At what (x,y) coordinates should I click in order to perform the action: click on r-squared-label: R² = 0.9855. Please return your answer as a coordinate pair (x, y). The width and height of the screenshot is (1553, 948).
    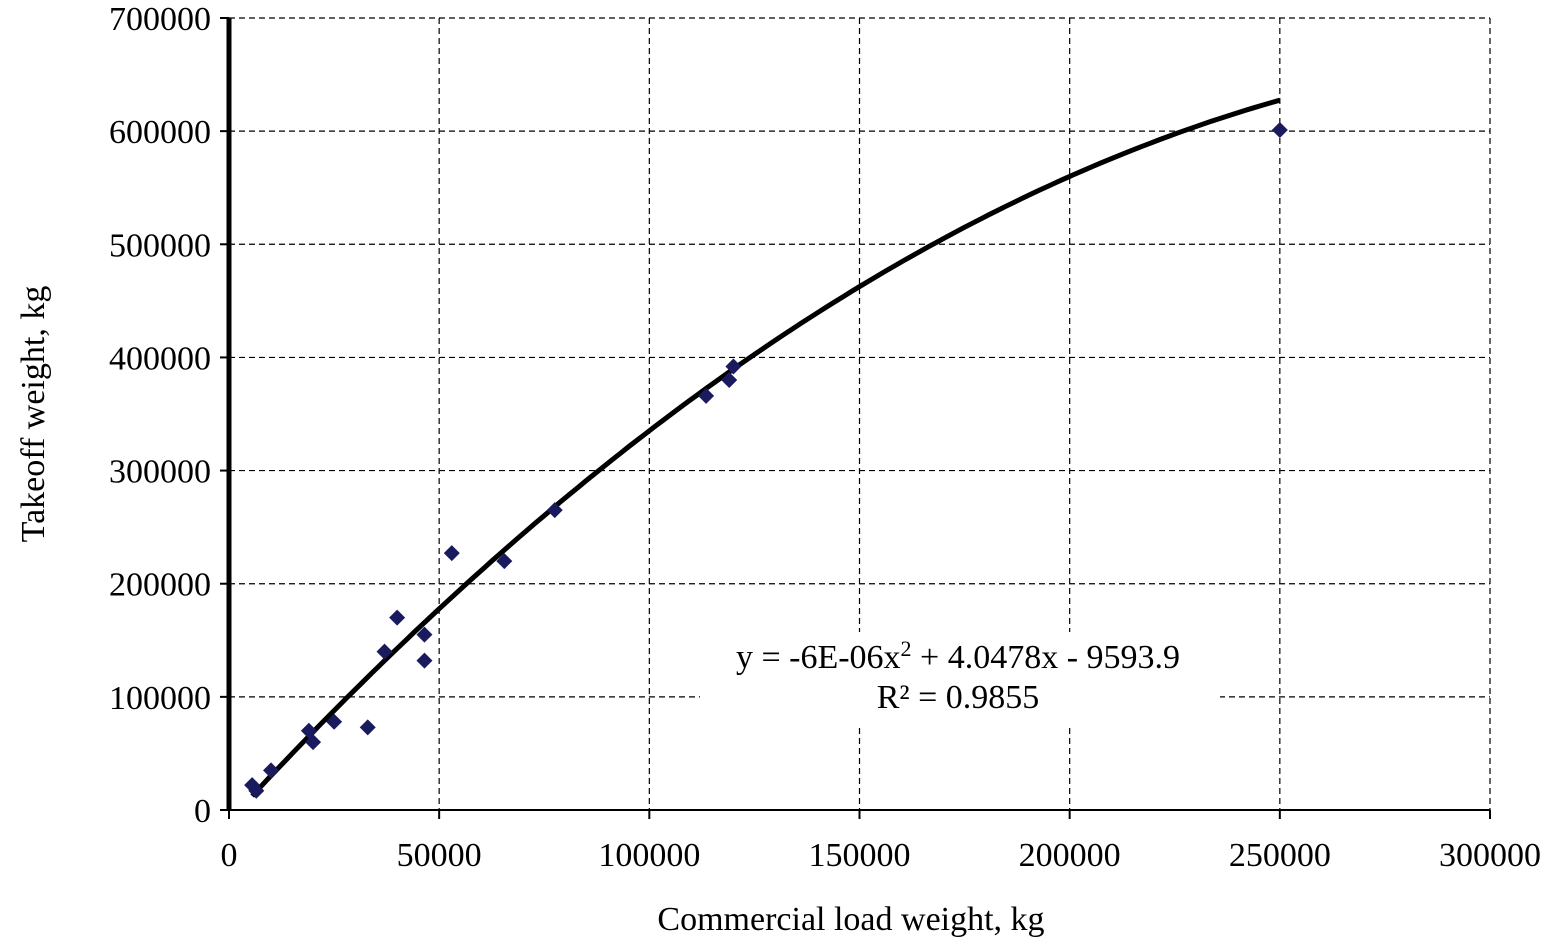
    Looking at the image, I should click on (958, 697).